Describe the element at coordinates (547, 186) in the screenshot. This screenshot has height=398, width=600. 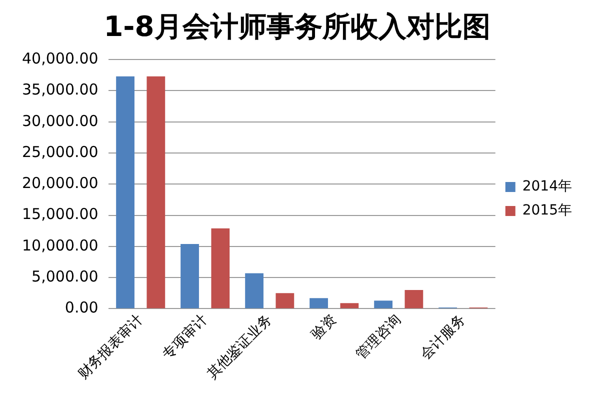
I see `legend-label: 2014年` at that location.